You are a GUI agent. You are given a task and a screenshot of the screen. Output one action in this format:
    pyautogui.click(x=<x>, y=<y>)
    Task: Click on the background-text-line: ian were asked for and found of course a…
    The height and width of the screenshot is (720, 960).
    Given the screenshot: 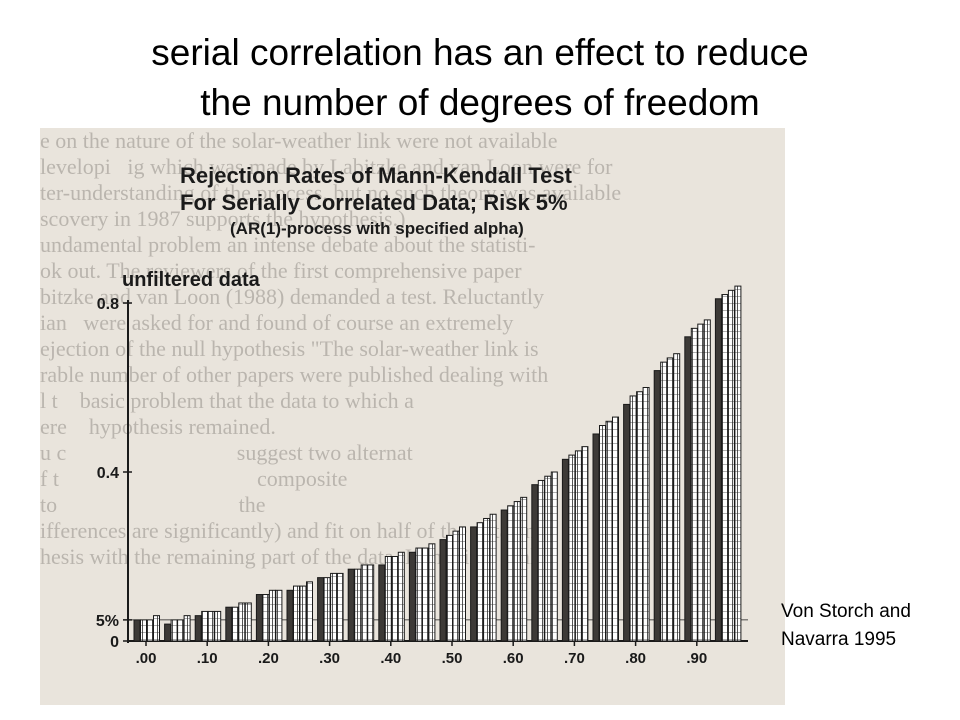 What is the action you would take?
    pyautogui.click(x=277, y=322)
    